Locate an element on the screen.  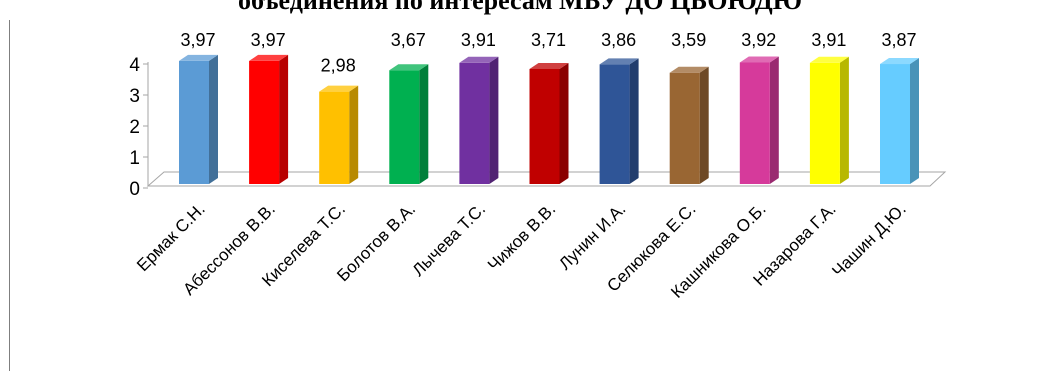
data-label: 3,67 is located at coordinates (408, 40).